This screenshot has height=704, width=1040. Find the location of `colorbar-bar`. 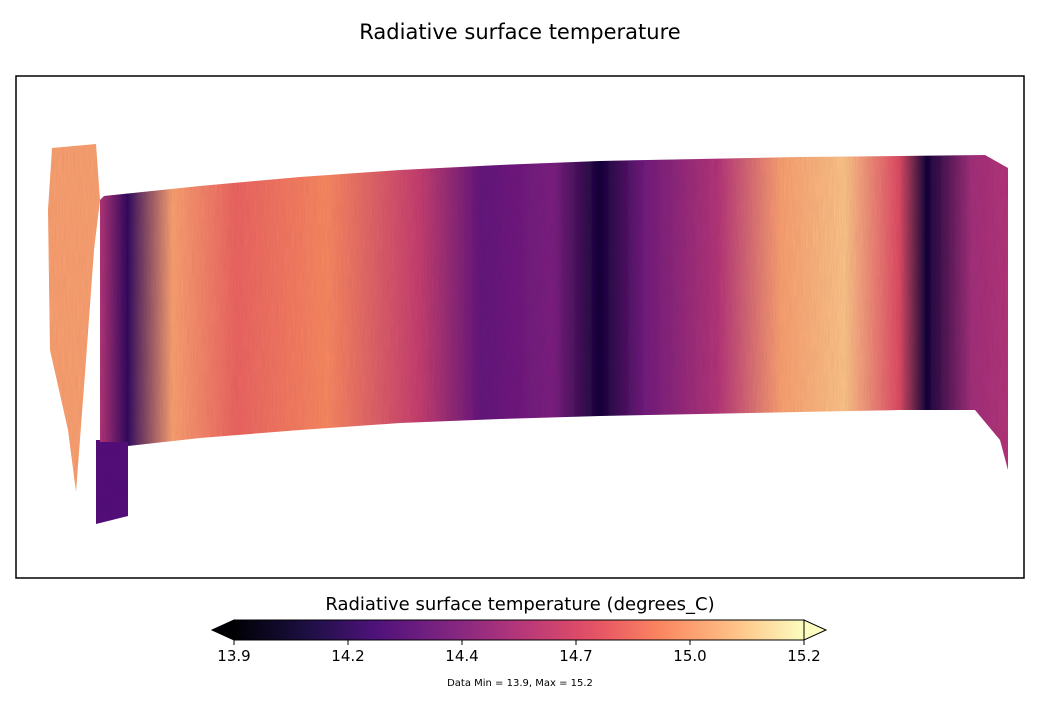

colorbar-bar is located at coordinates (519, 630).